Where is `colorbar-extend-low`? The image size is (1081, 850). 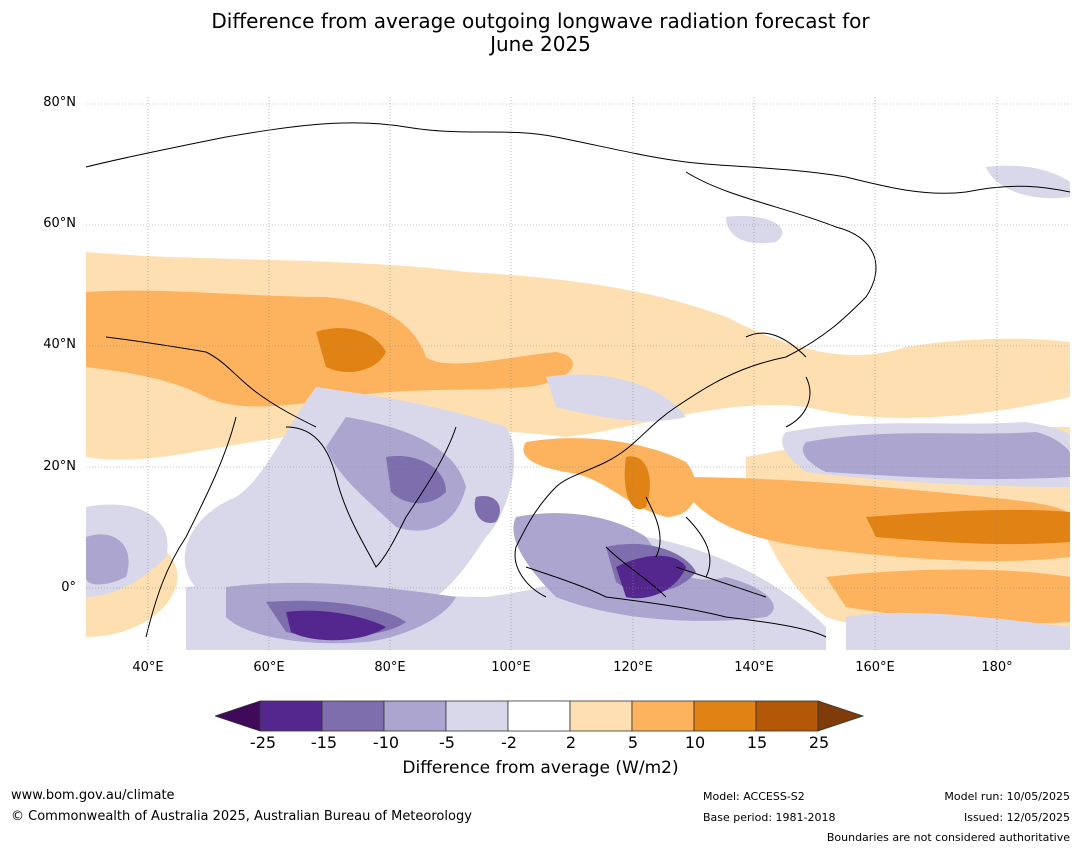
colorbar-extend-low is located at coordinates (238, 716).